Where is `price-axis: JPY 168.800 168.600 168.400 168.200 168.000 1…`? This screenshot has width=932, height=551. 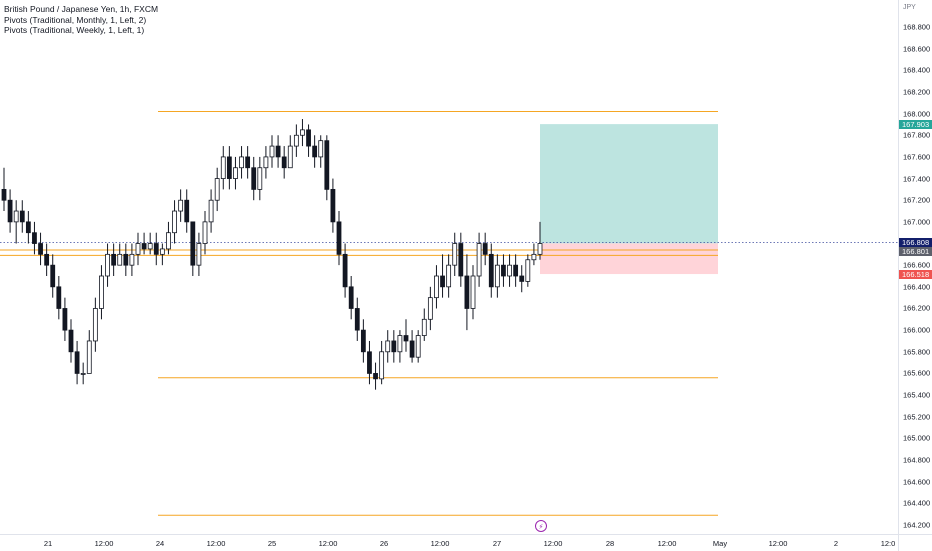 price-axis: JPY 168.800 168.600 168.400 168.200 168.000 1… is located at coordinates (915, 267).